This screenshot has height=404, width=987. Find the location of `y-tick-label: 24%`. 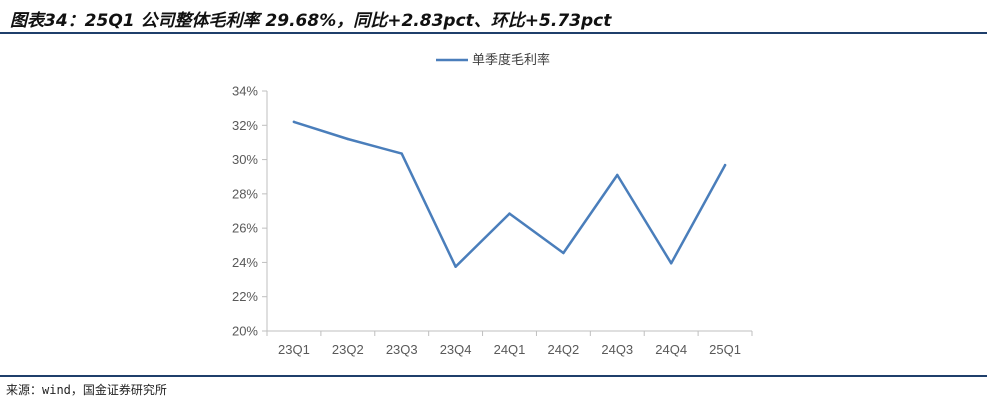

y-tick-label: 24% is located at coordinates (245, 262).